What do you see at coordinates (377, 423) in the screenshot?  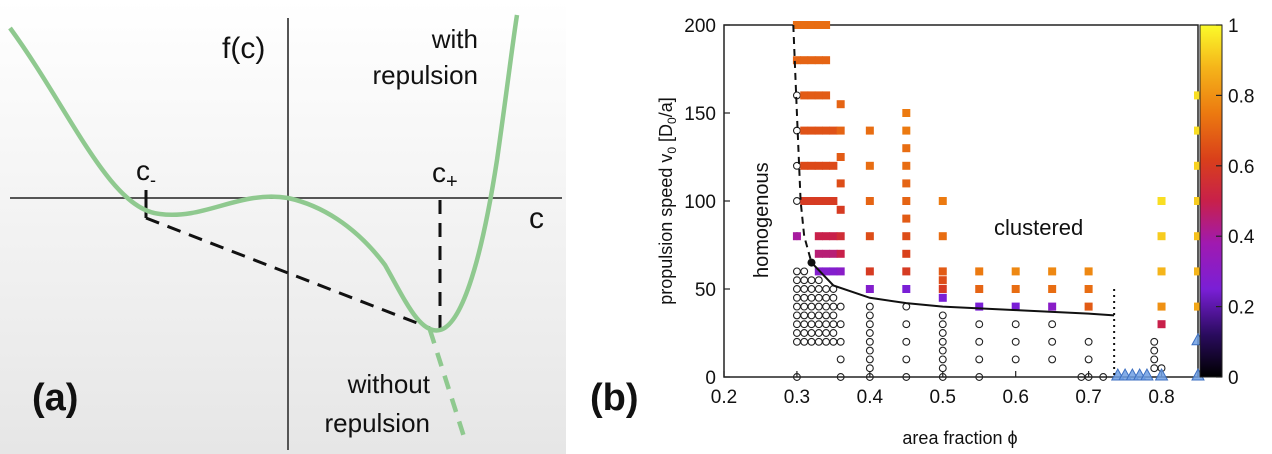 I see `repulsion-label-bottom: repulsion` at bounding box center [377, 423].